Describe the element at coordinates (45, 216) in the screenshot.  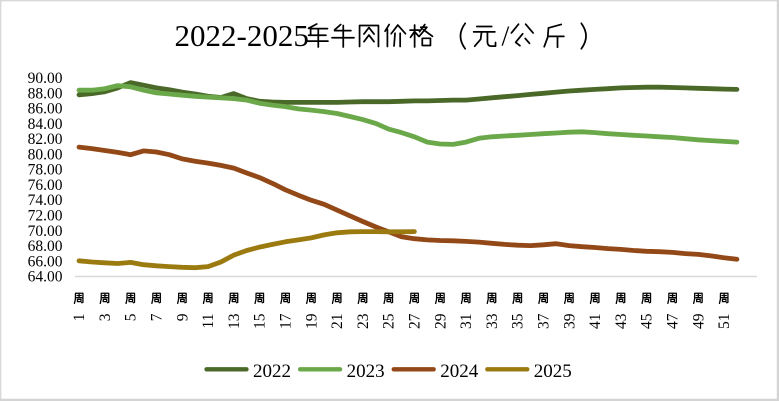
I see `svg-text: 72.00` at that location.